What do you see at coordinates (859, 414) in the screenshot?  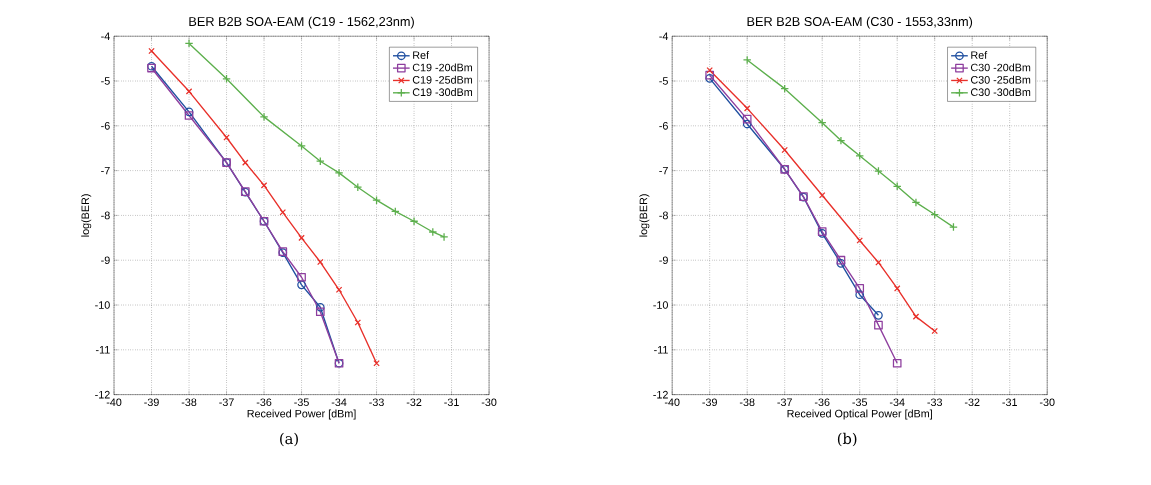 I see `x-axis-title: Received Optical Power [dBm]` at bounding box center [859, 414].